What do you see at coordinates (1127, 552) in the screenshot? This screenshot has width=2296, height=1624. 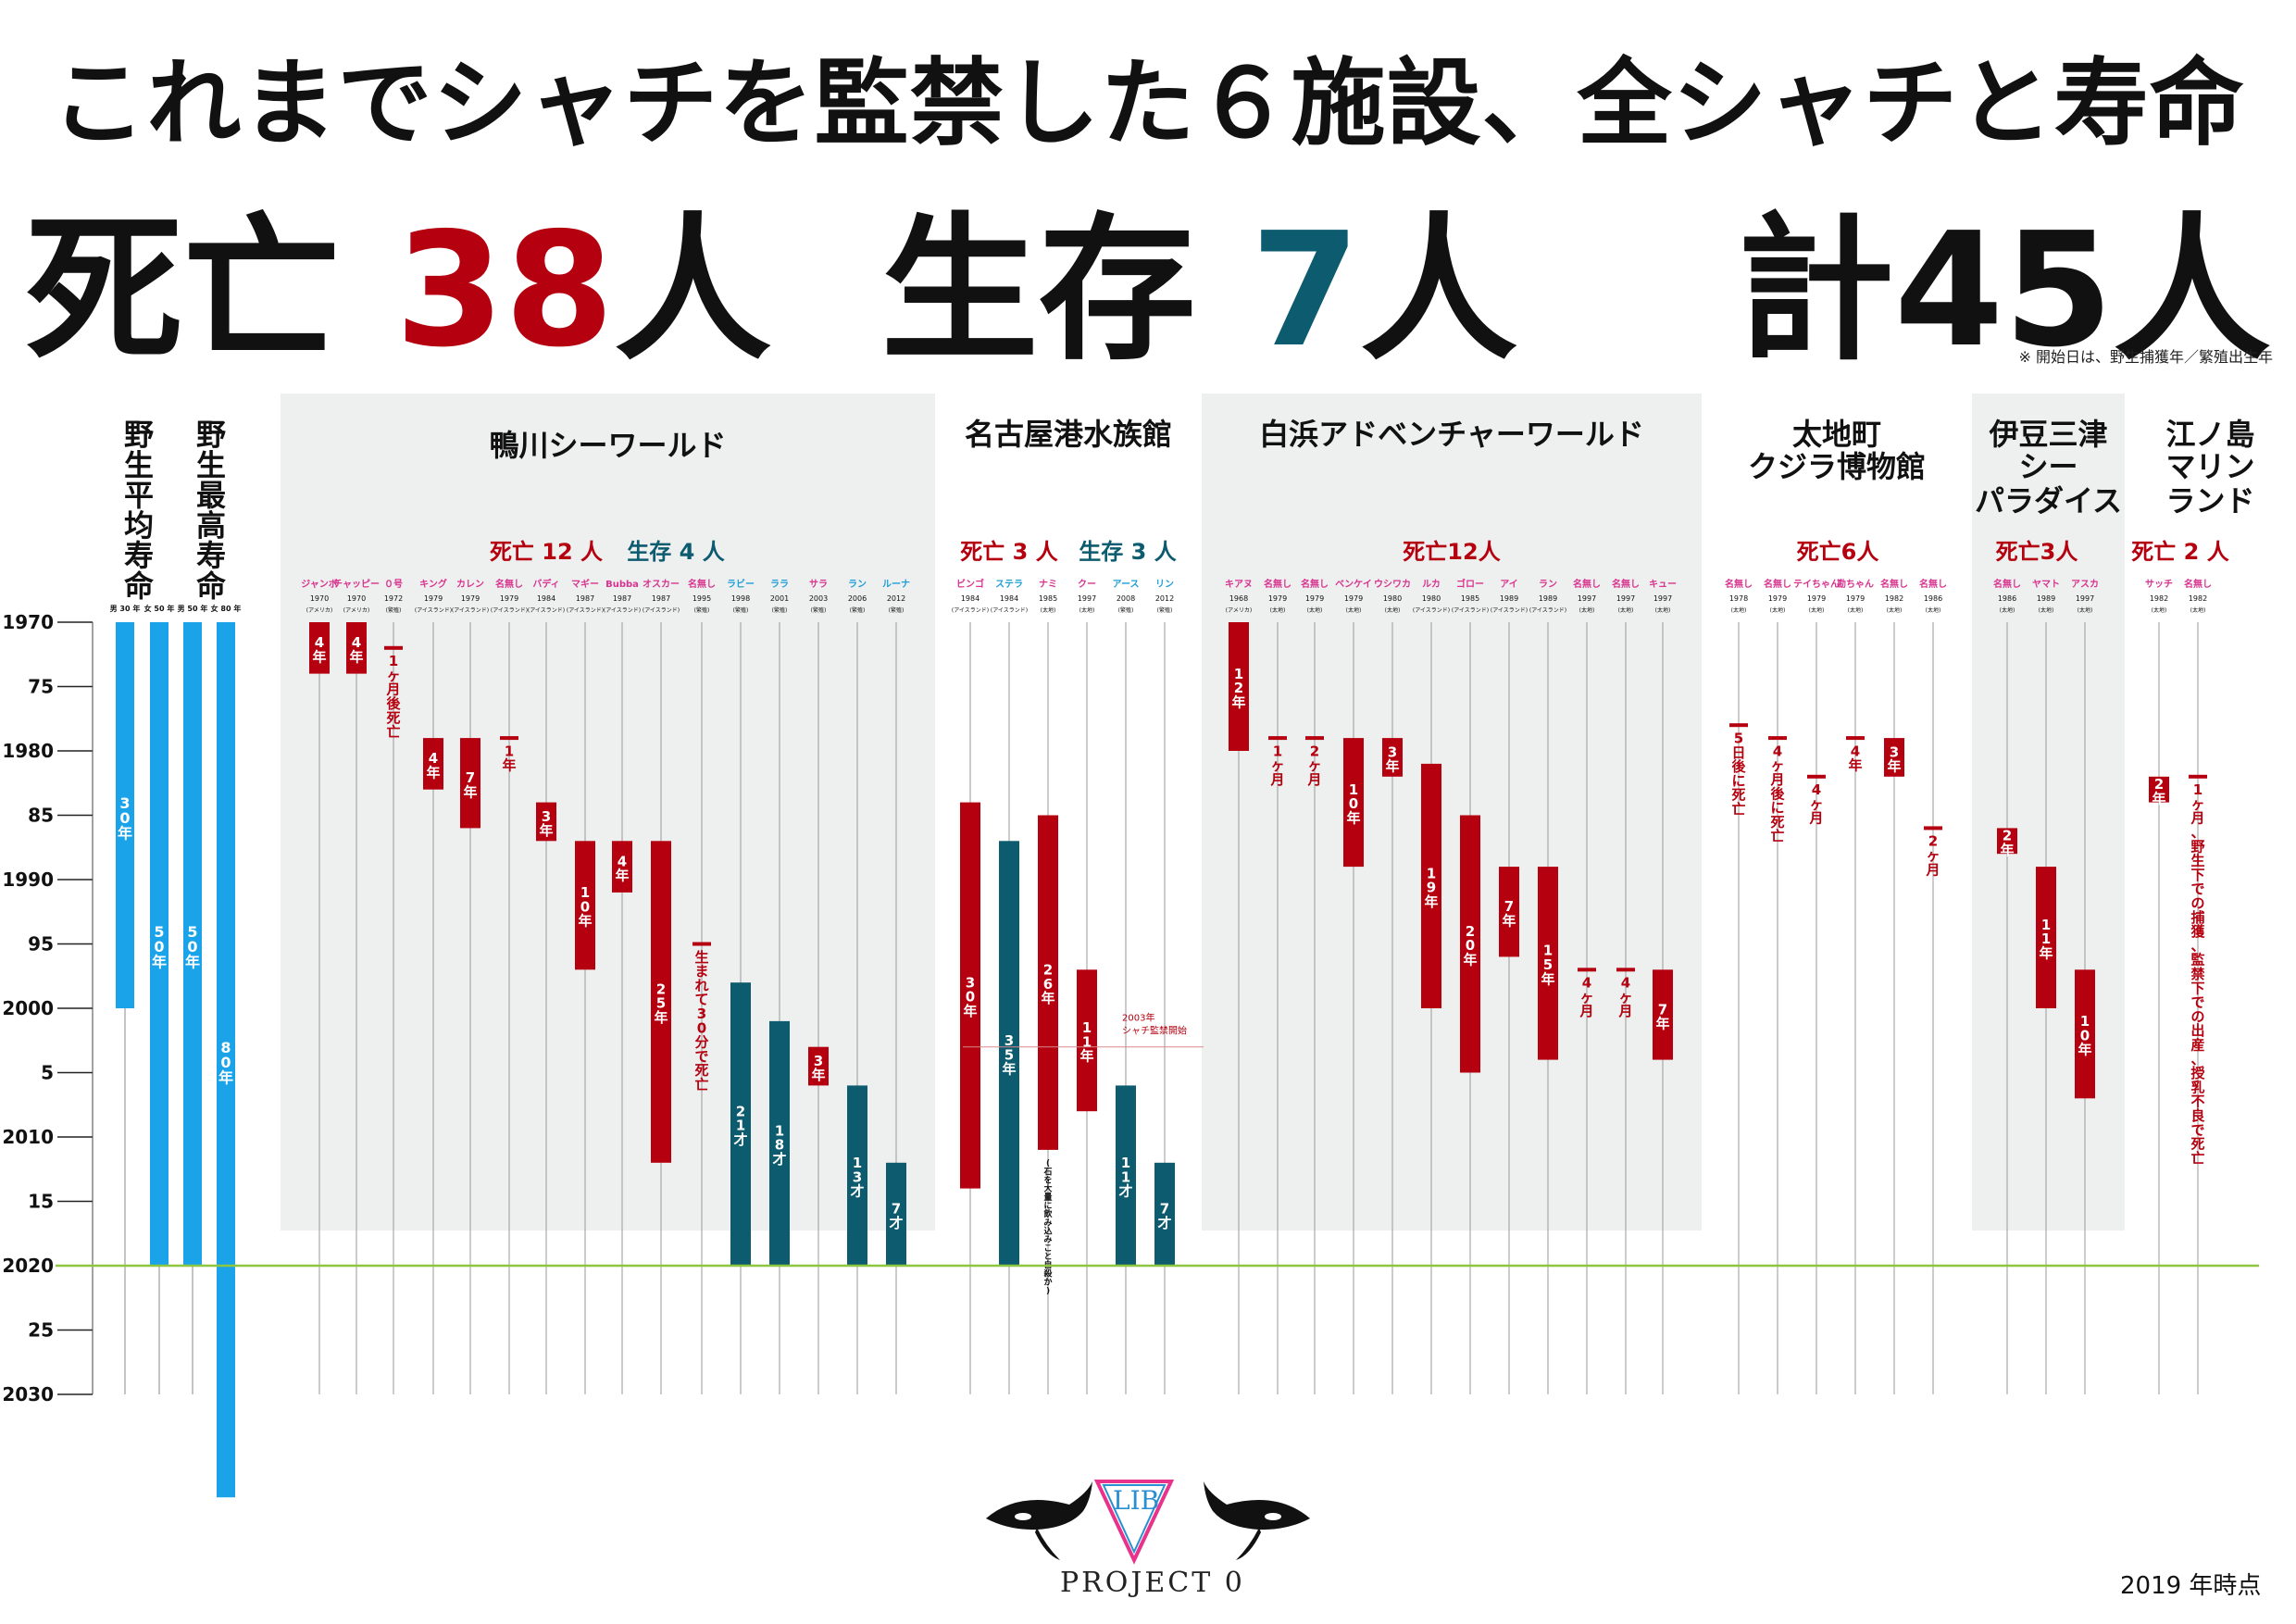 I see `facility-alive-count: 生存 3 人` at bounding box center [1127, 552].